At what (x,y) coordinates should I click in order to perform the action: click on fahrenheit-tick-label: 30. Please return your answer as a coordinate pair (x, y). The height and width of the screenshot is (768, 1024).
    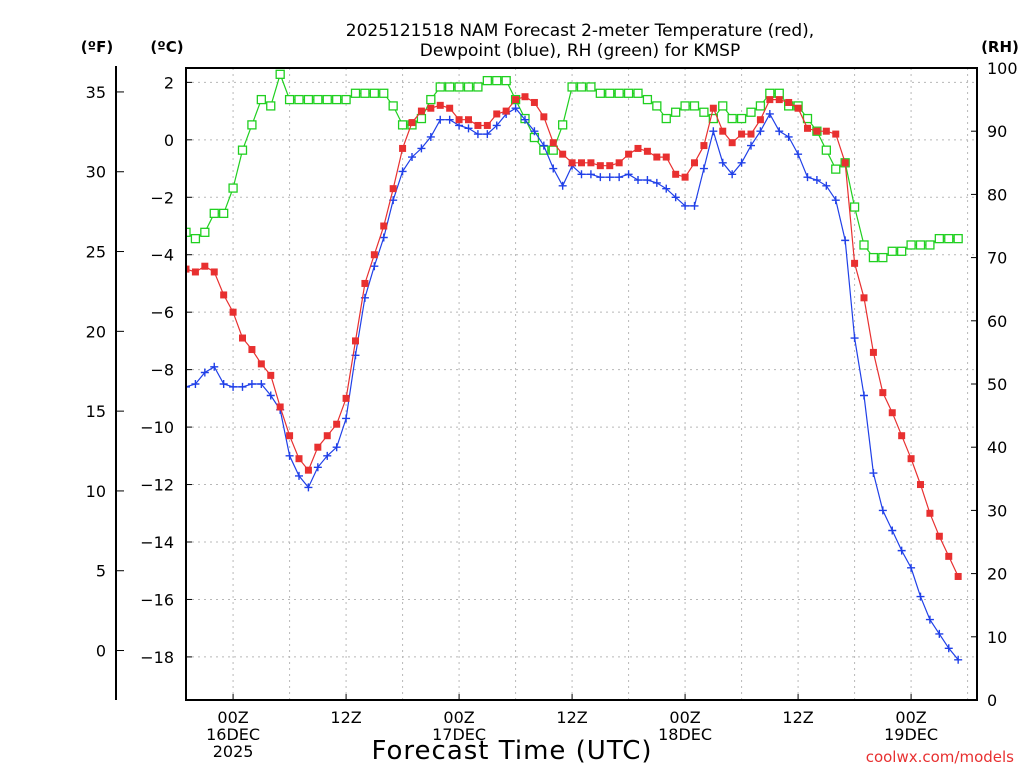
    Looking at the image, I should click on (96, 172).